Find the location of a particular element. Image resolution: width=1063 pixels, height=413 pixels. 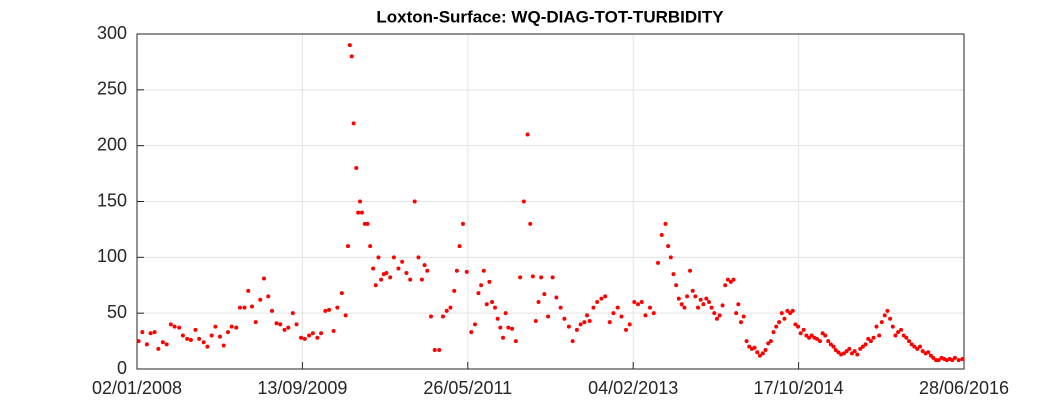

y-tick-label: 150 is located at coordinates (112, 200).